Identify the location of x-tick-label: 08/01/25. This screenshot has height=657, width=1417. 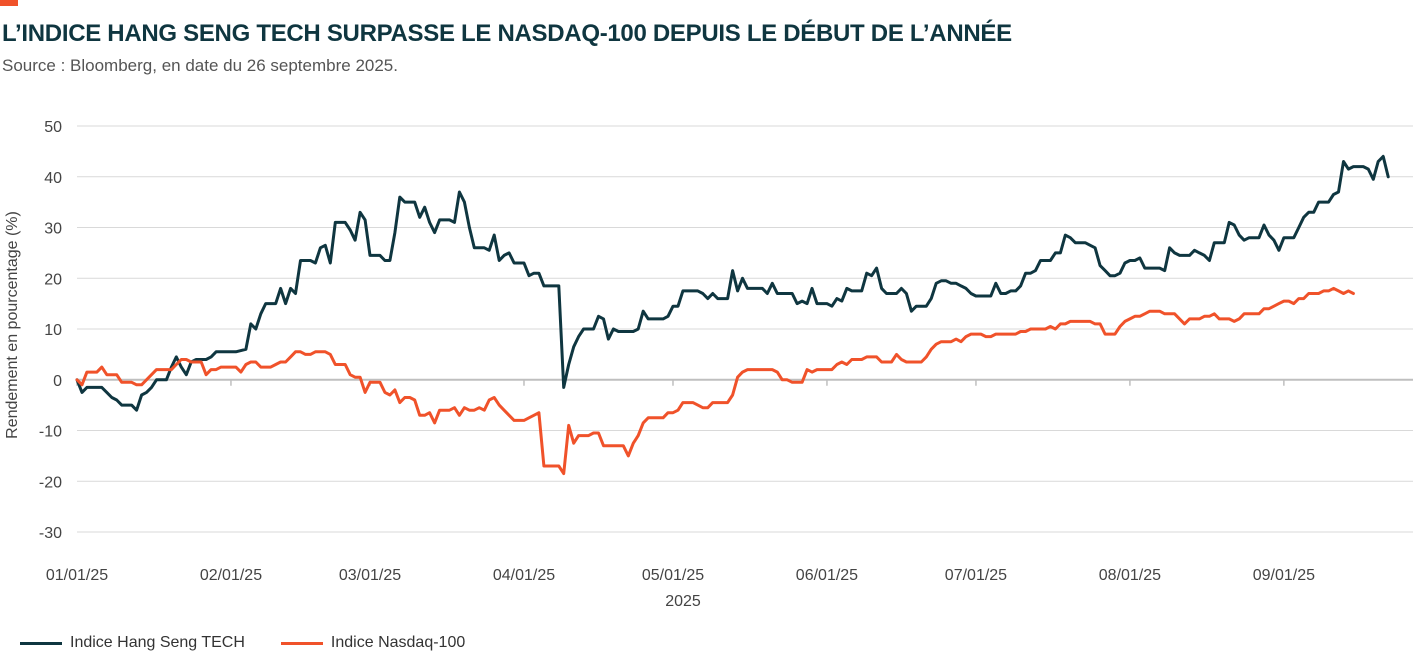
(1130, 575).